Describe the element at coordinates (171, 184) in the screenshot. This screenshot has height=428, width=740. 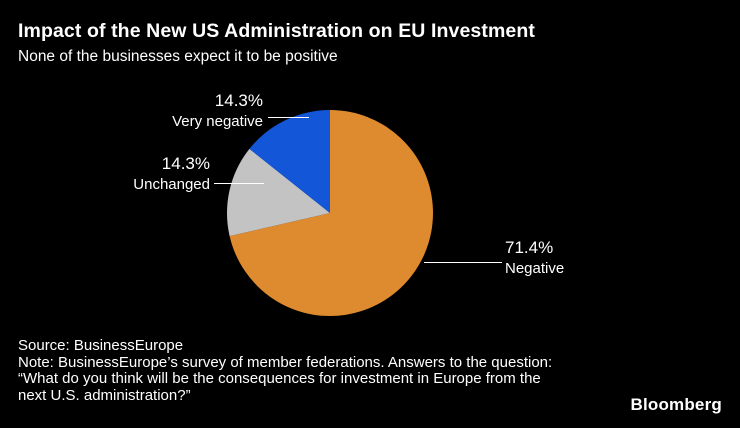
I see `unchanged-label: Unchanged` at that location.